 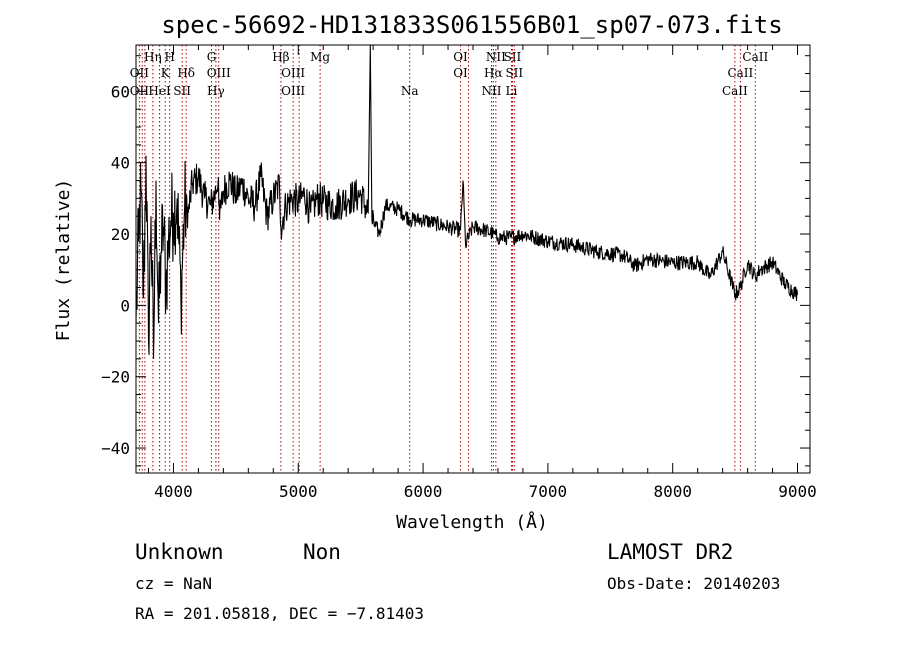 What do you see at coordinates (169, 57) in the screenshot?
I see `line-label-1: H` at bounding box center [169, 57].